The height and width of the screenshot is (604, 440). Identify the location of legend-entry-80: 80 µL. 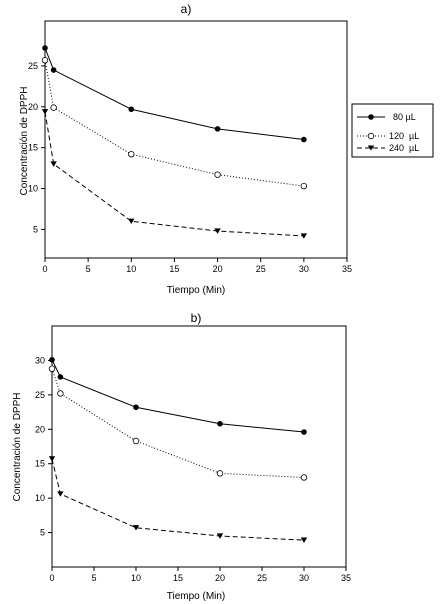
(386, 117).